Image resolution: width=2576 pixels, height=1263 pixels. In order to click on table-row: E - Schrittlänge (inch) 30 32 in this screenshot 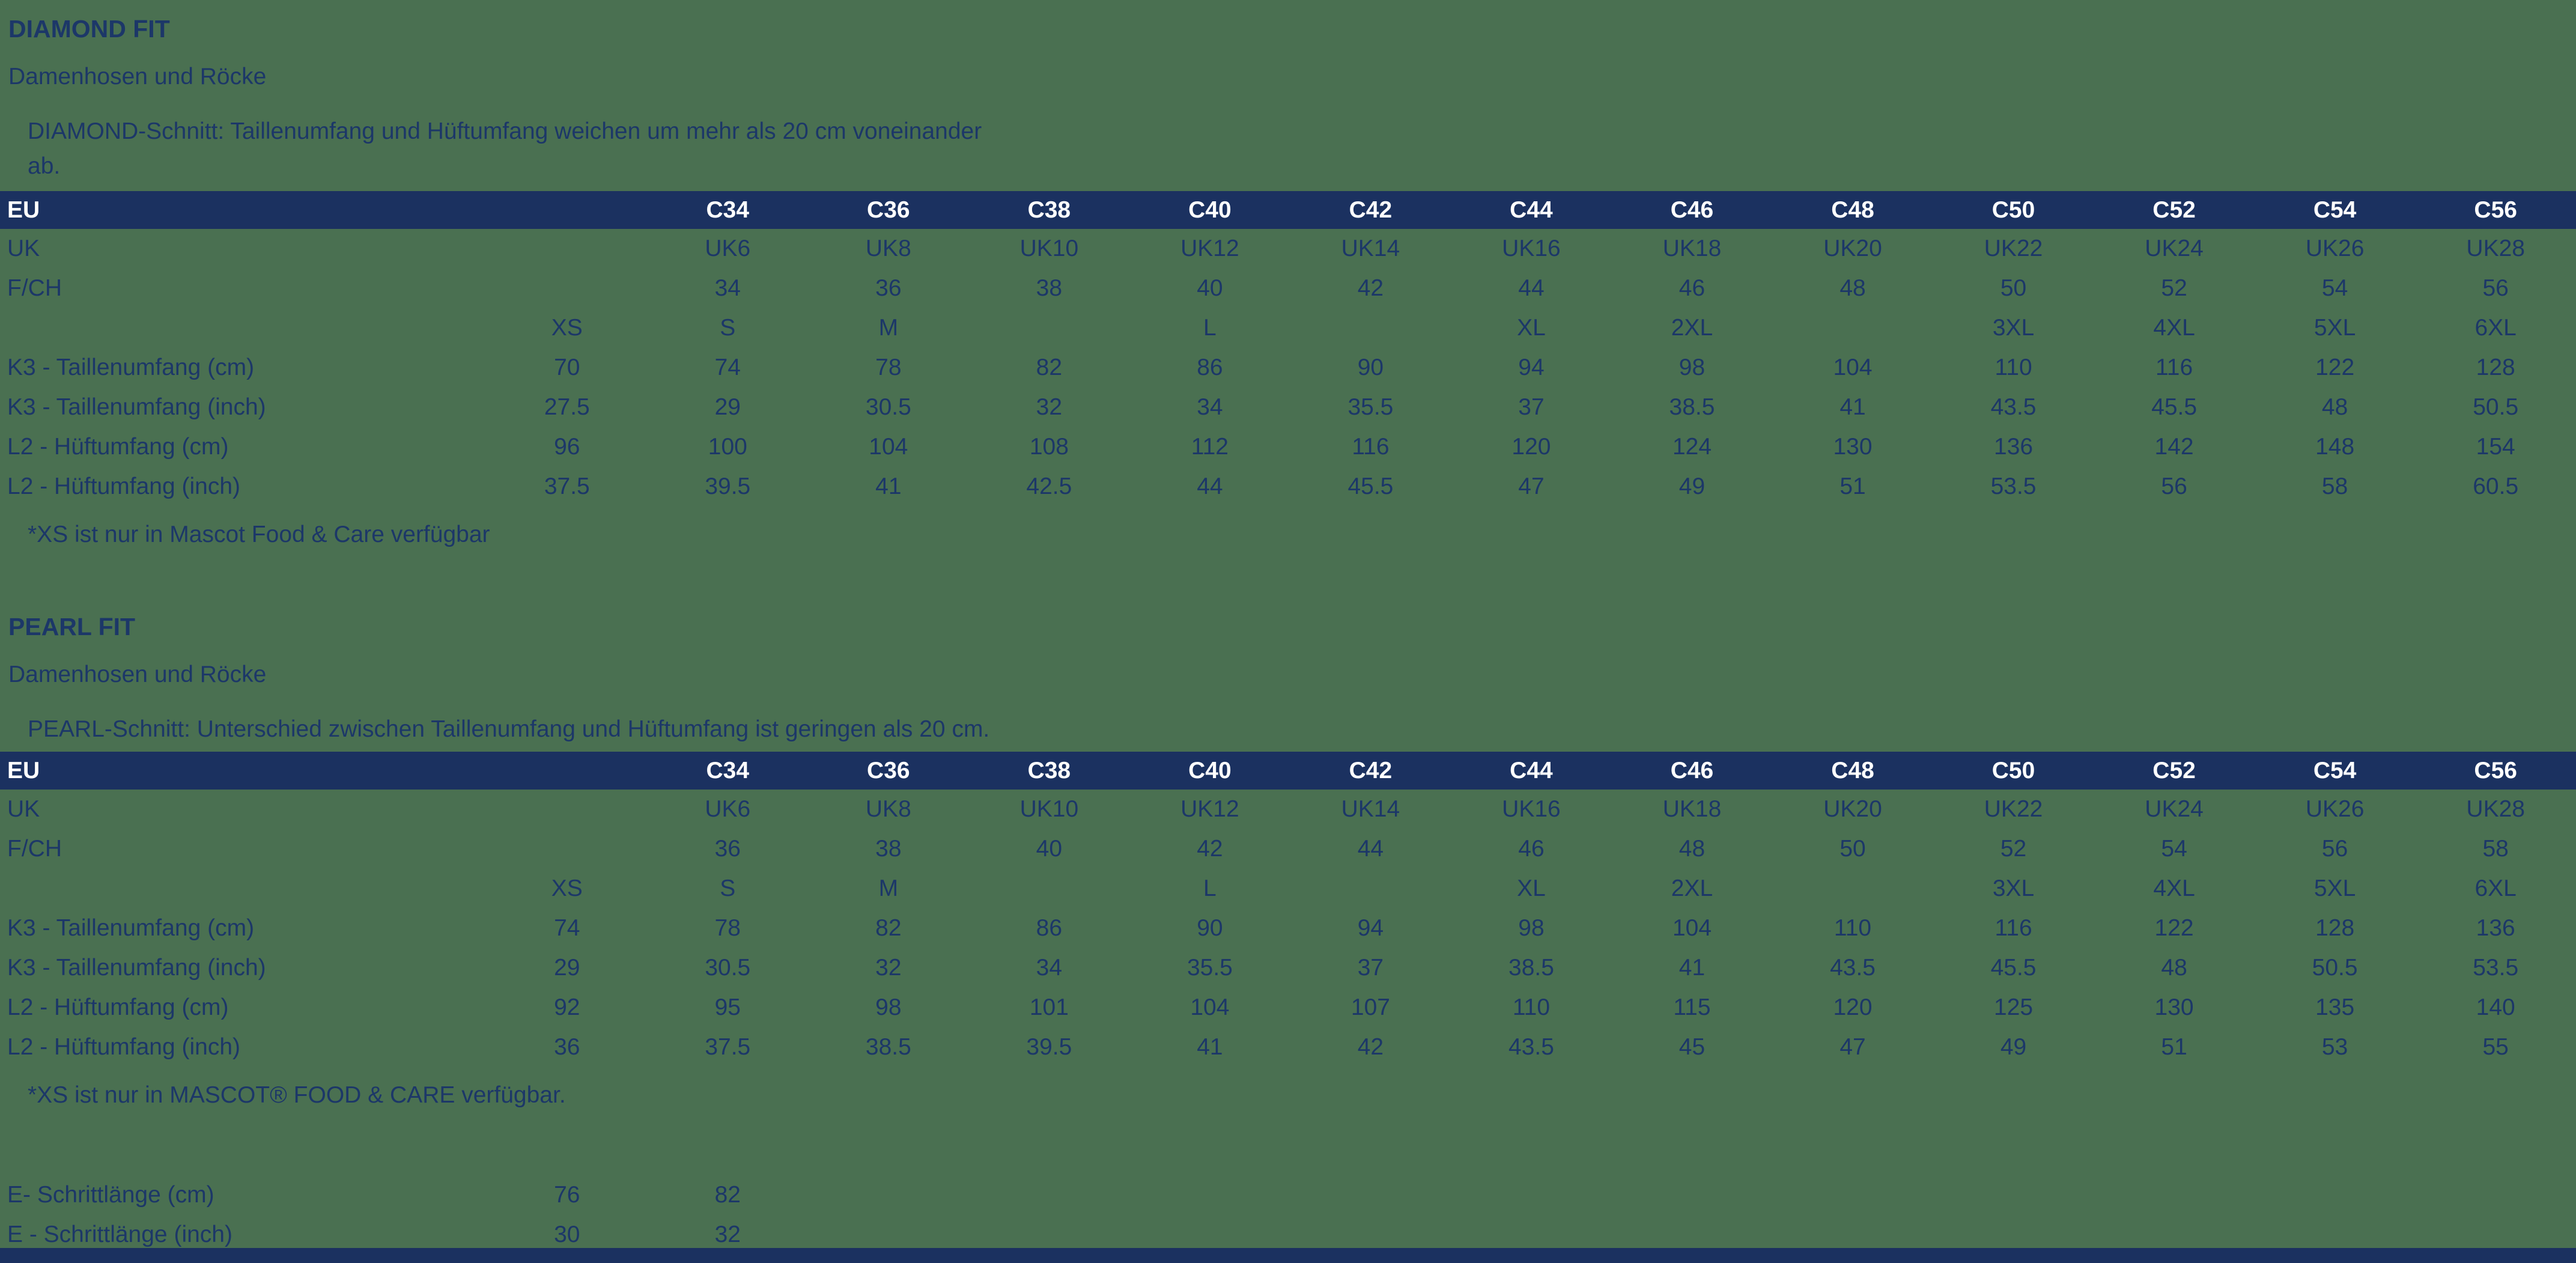, I will do `click(1288, 1235)`.